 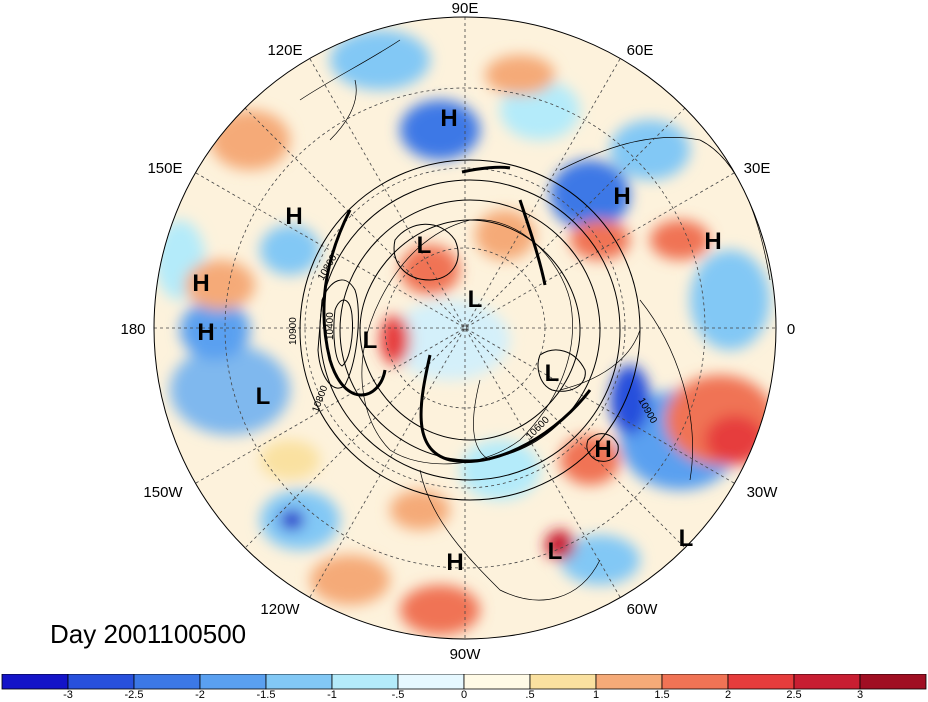 I want to click on colorbar-tick-label: -2.5, so click(x=134, y=695).